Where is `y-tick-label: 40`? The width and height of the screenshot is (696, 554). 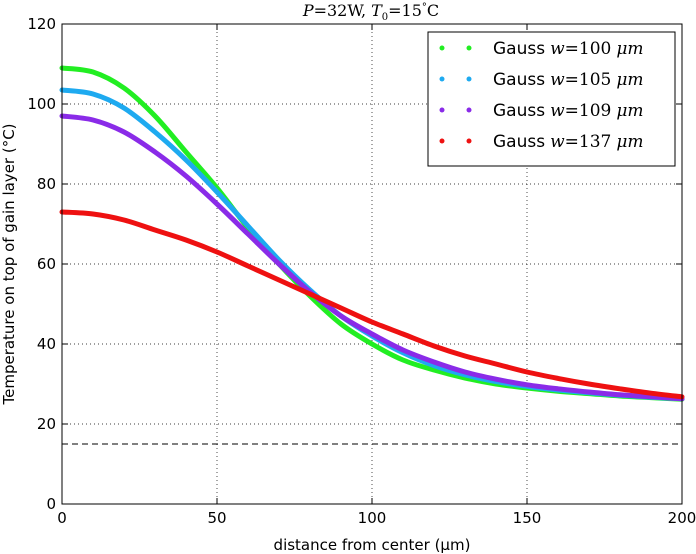 y-tick-label: 40 is located at coordinates (46, 344).